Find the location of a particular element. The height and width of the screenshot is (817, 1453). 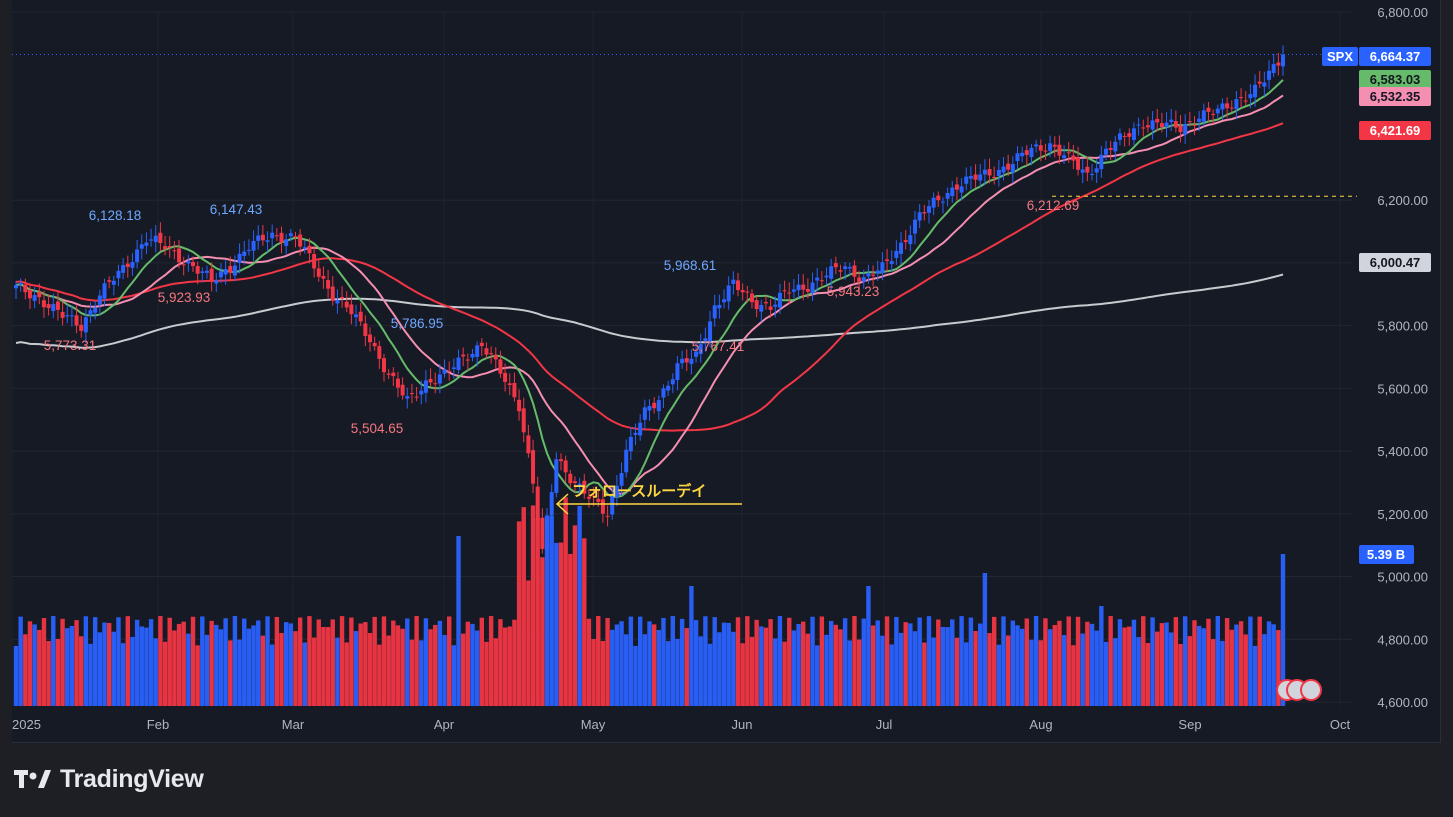

ma-tag-bg is located at coordinates (1395, 96).